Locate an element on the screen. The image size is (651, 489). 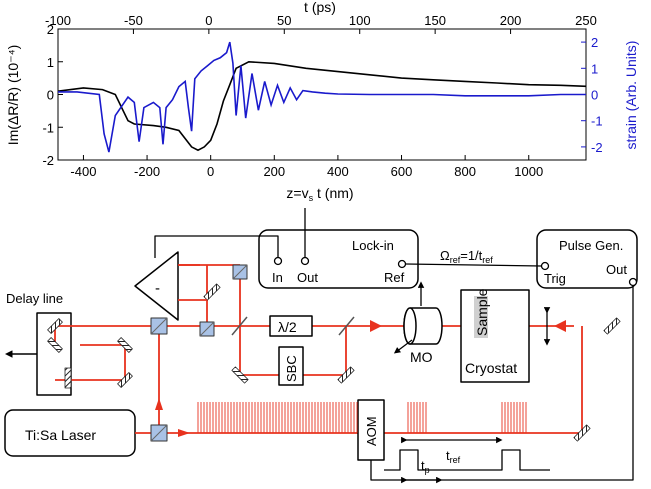
lockin-box is located at coordinates (338, 259).